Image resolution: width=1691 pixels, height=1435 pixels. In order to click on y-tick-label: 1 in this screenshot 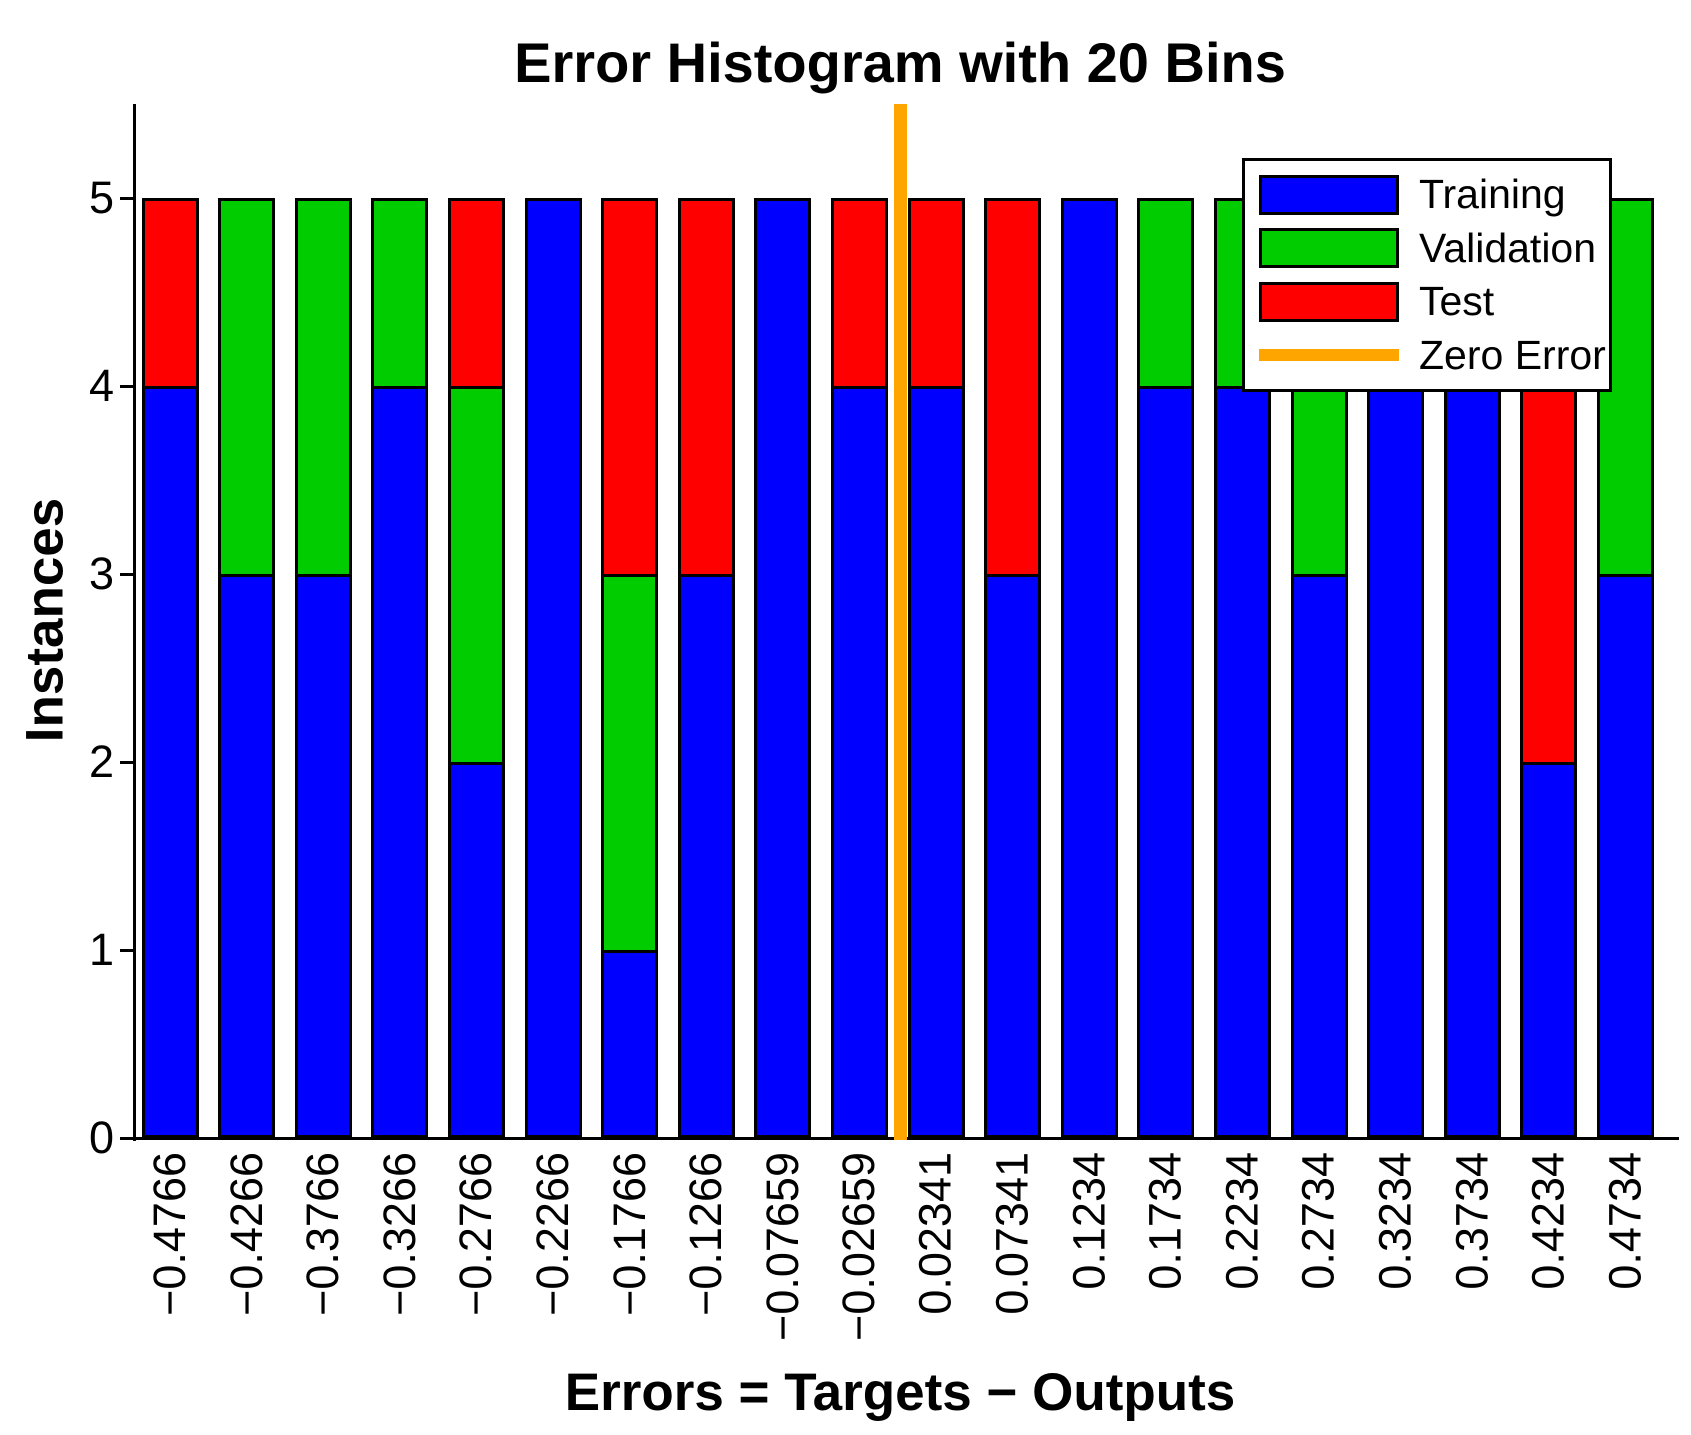, I will do `click(101, 949)`.